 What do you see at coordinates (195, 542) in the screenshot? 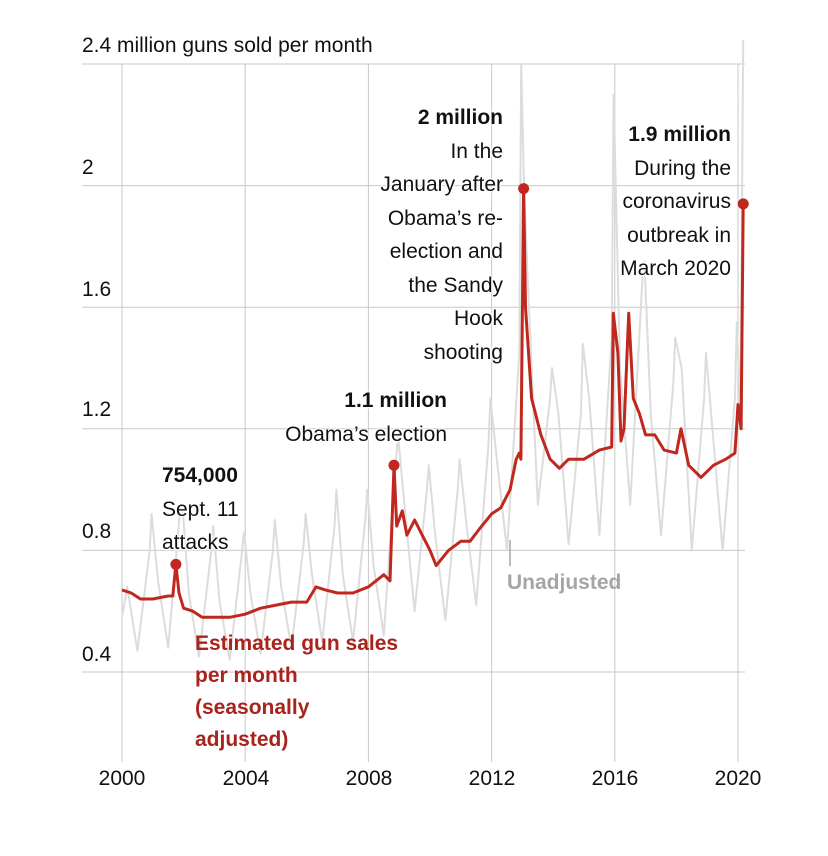
I see `annotation-text: attacks` at bounding box center [195, 542].